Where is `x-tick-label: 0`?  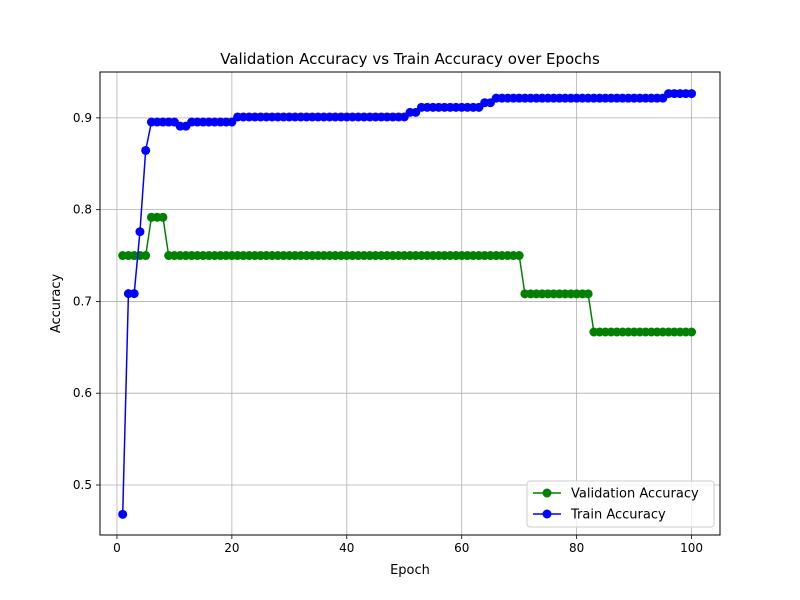
x-tick-label: 0 is located at coordinates (117, 548).